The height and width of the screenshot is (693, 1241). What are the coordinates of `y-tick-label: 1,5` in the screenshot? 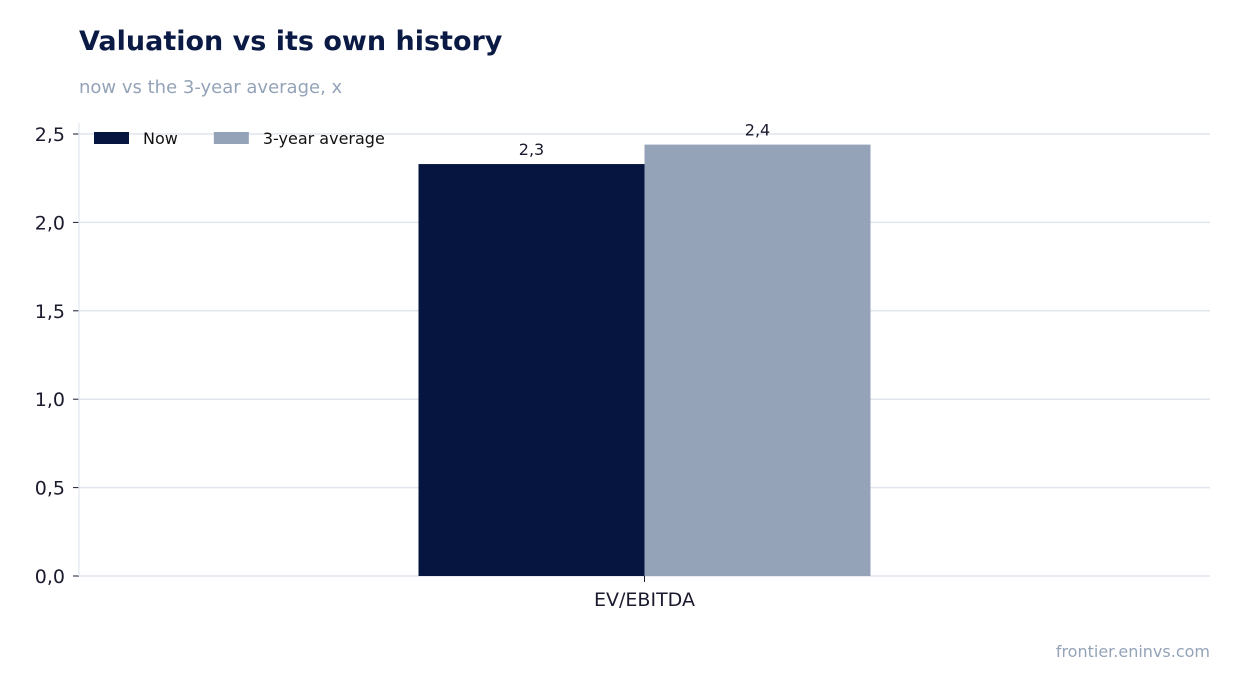 It's located at (50, 312).